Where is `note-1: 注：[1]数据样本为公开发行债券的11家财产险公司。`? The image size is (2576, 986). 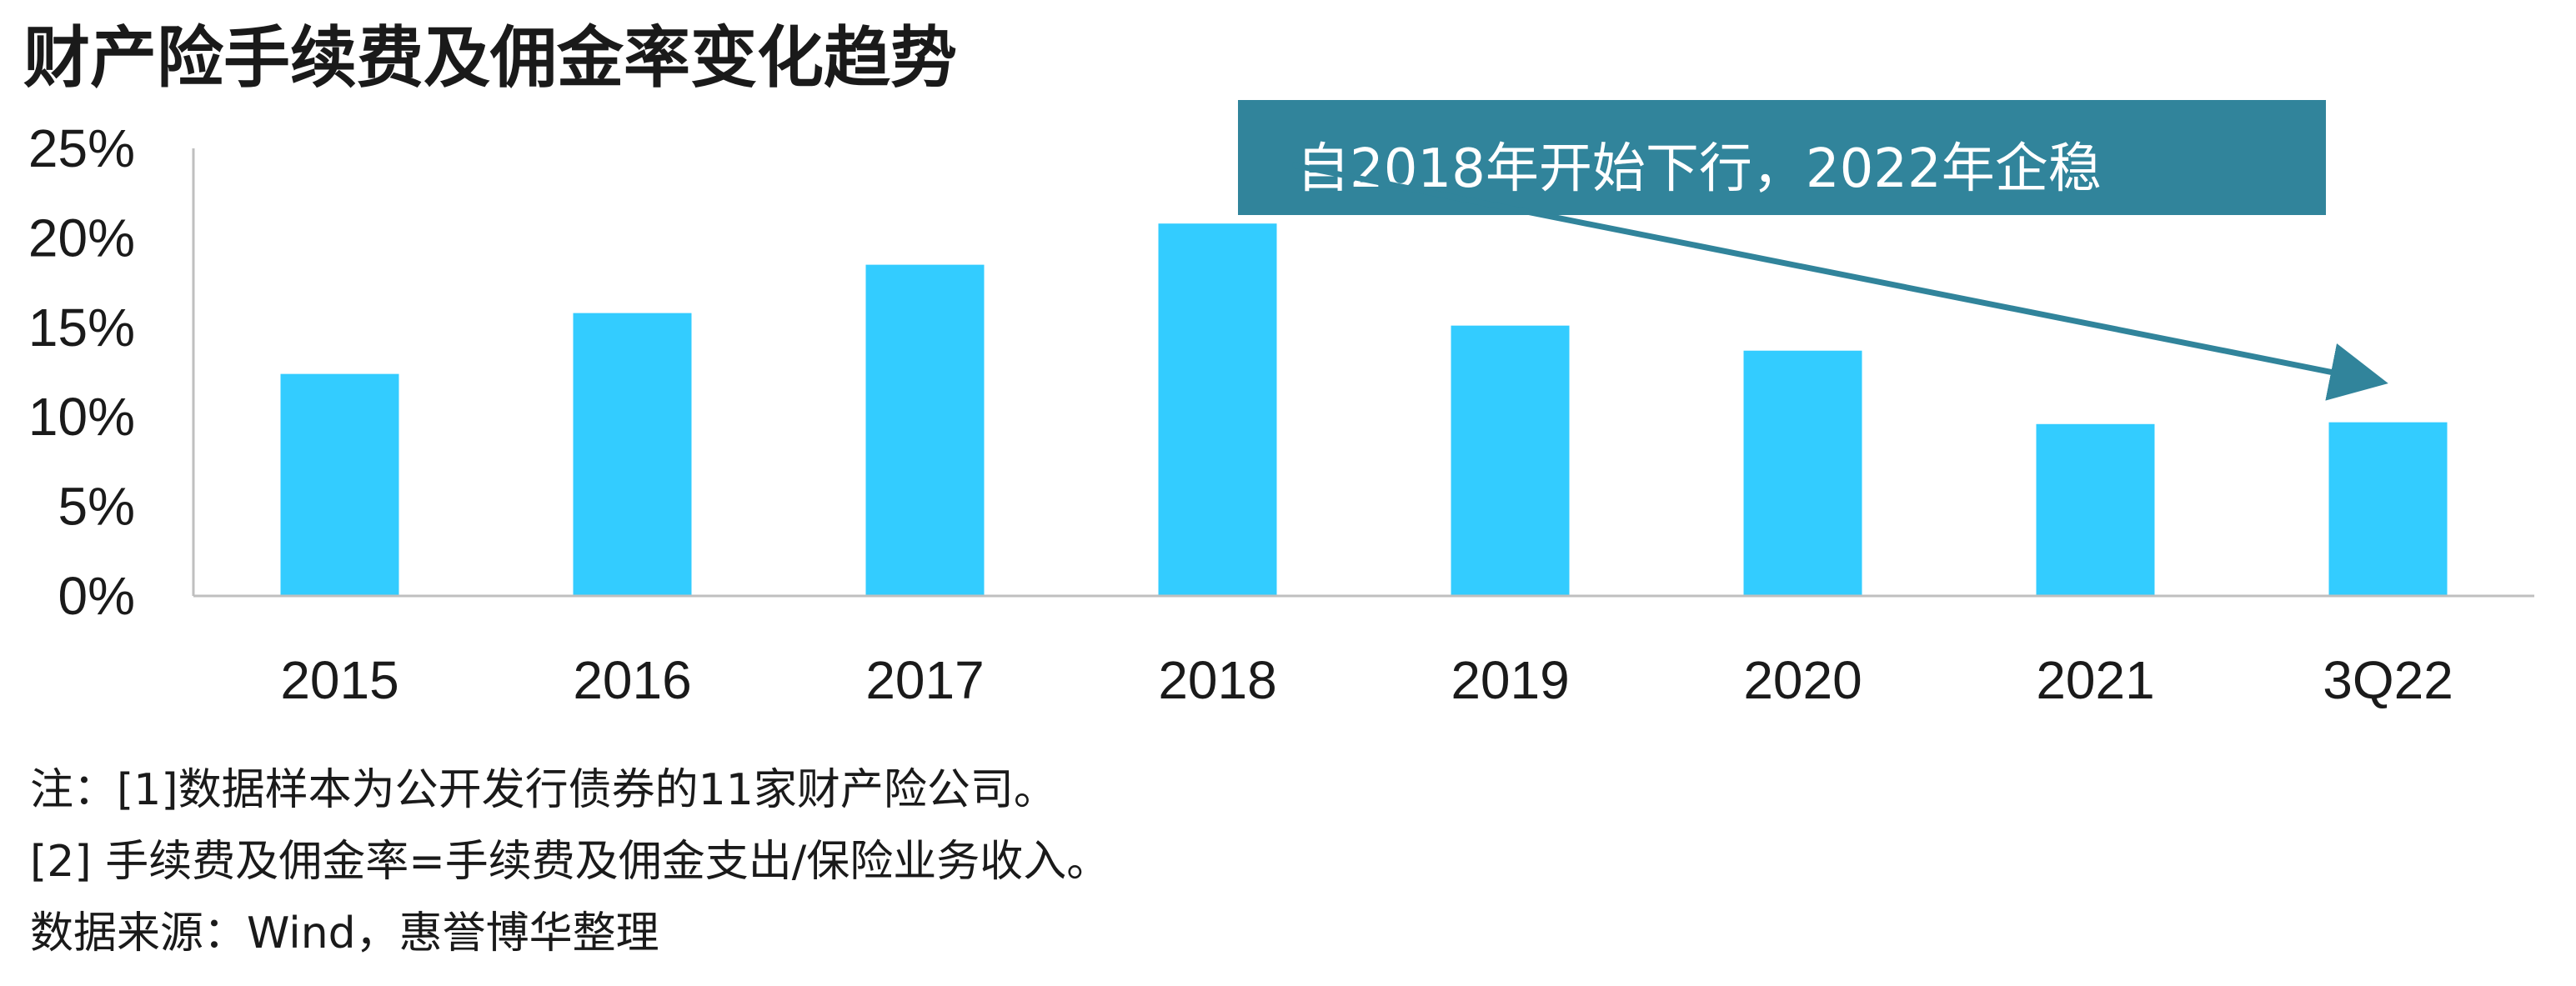
note-1: 注：[1]数据样本为公开发行债券的11家财产险公司。 is located at coordinates (543, 790).